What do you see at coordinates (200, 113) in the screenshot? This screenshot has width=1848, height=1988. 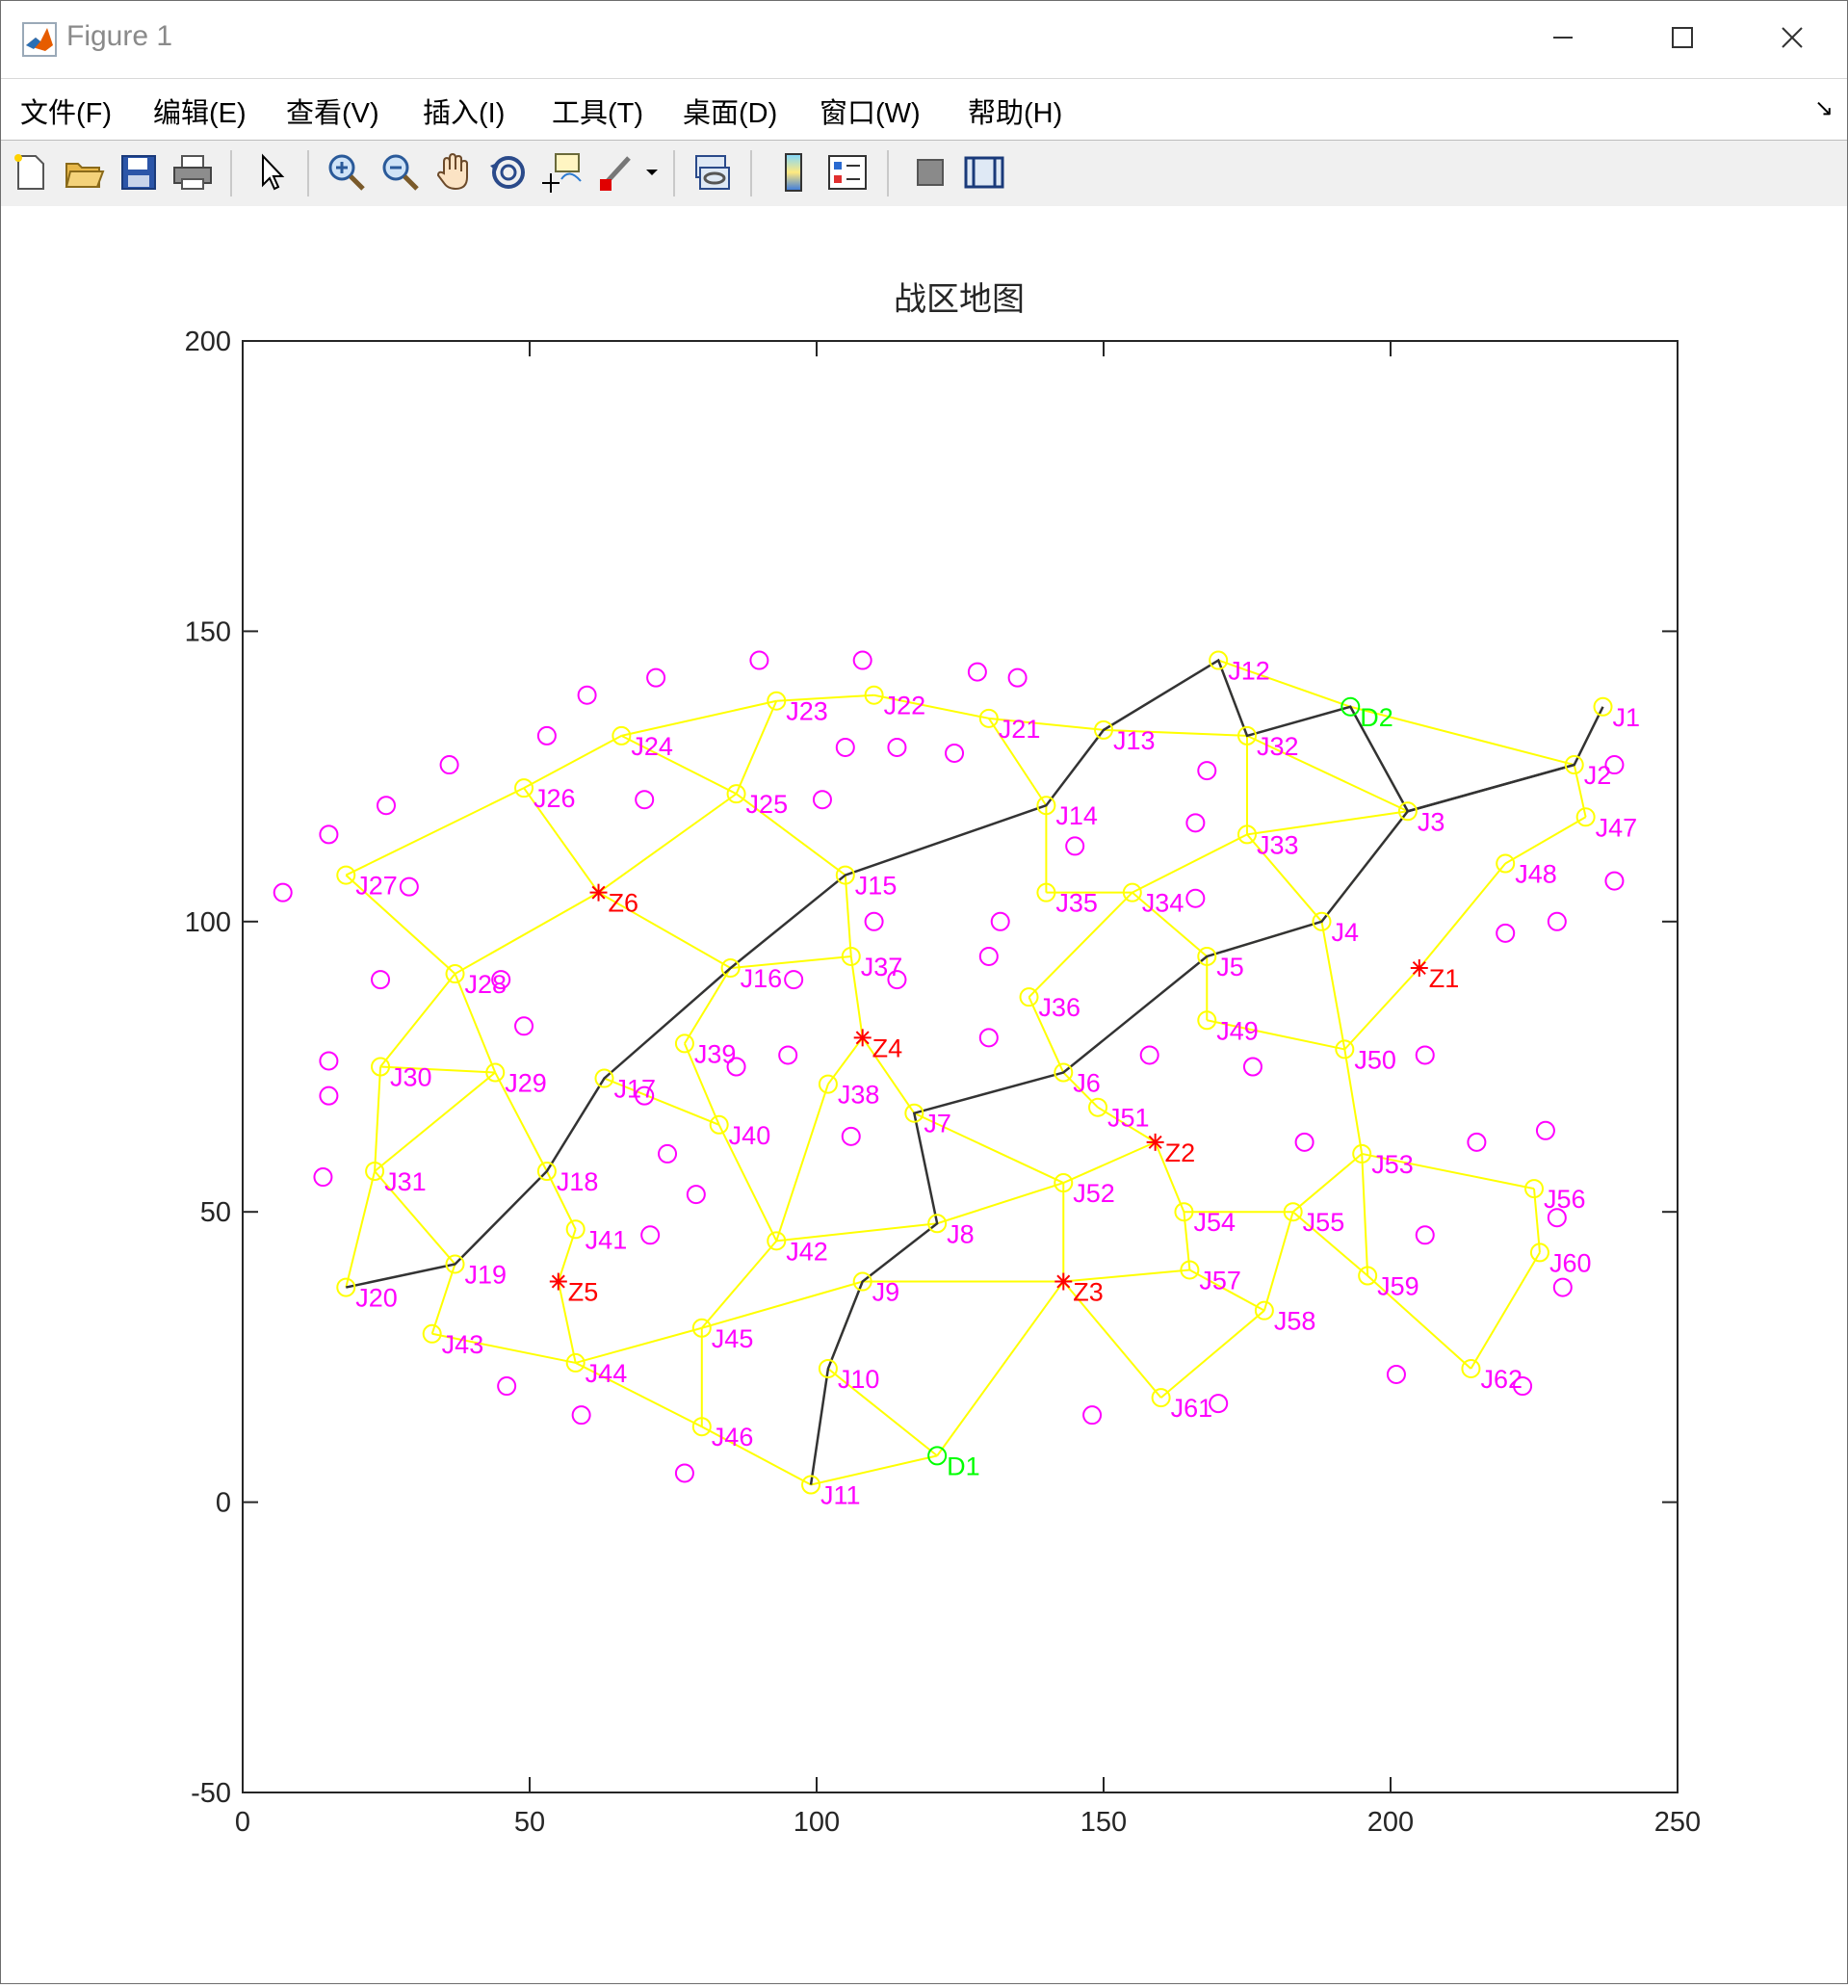 I see `menu-edit: 编辑(E)` at bounding box center [200, 113].